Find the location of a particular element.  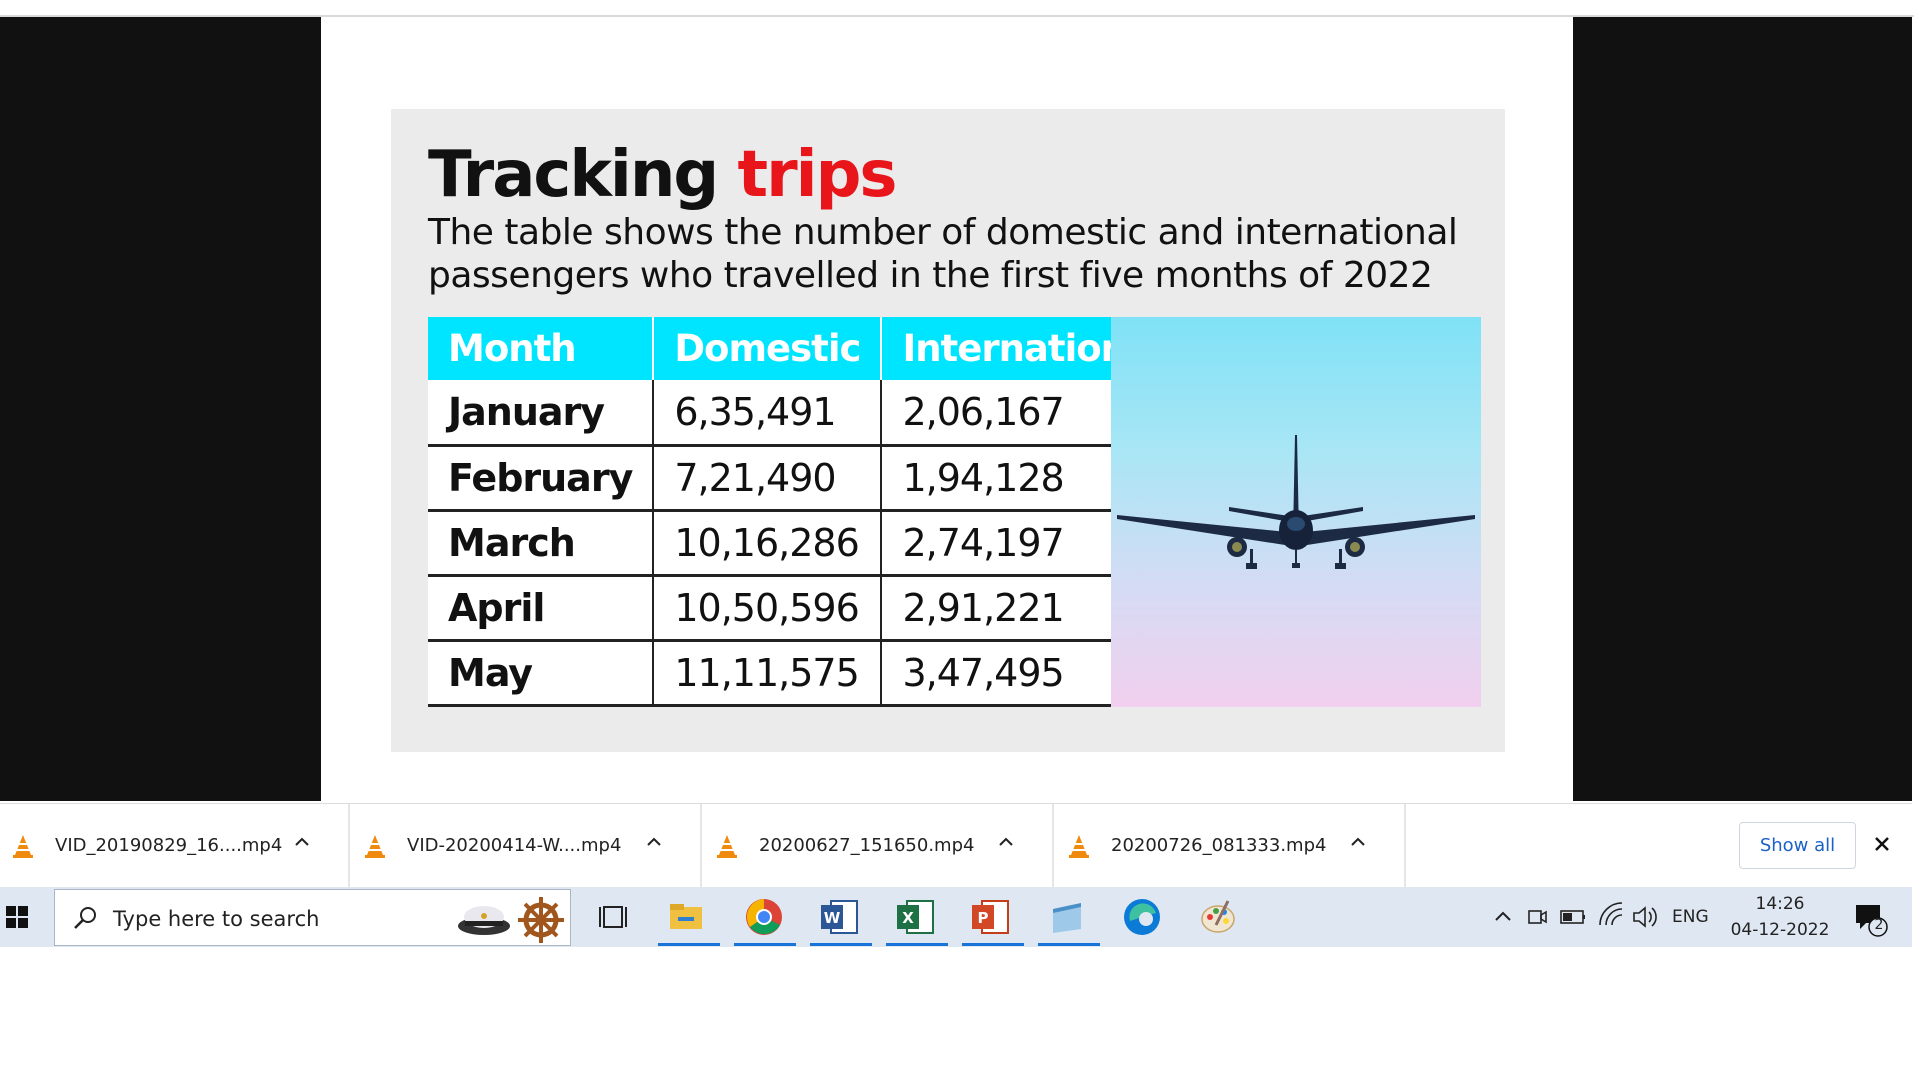

powerpoint-active-indicator is located at coordinates (993, 944).